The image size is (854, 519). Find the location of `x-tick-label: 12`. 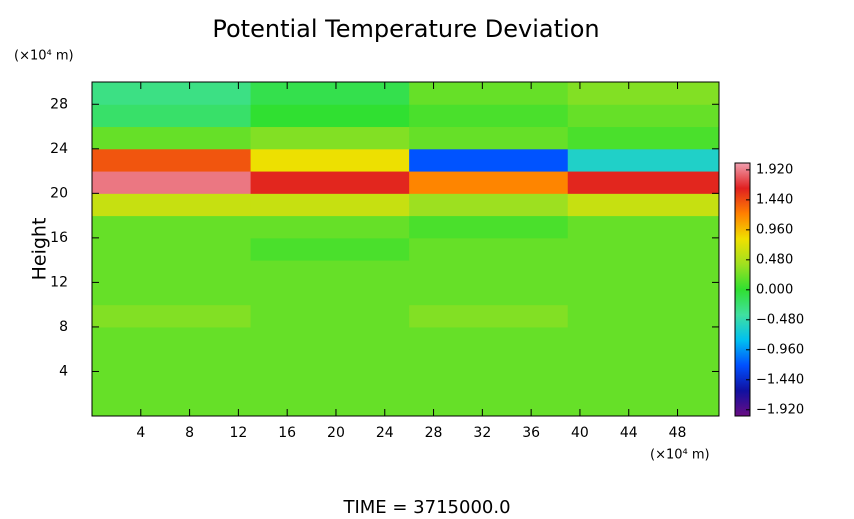

x-tick-label: 12 is located at coordinates (238, 433).